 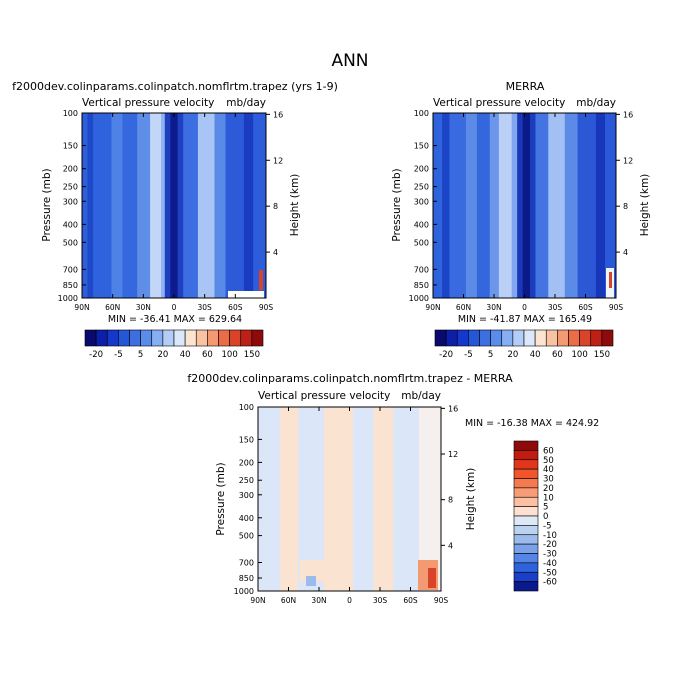 I want to click on colorbar-label: 50, so click(x=548, y=461).